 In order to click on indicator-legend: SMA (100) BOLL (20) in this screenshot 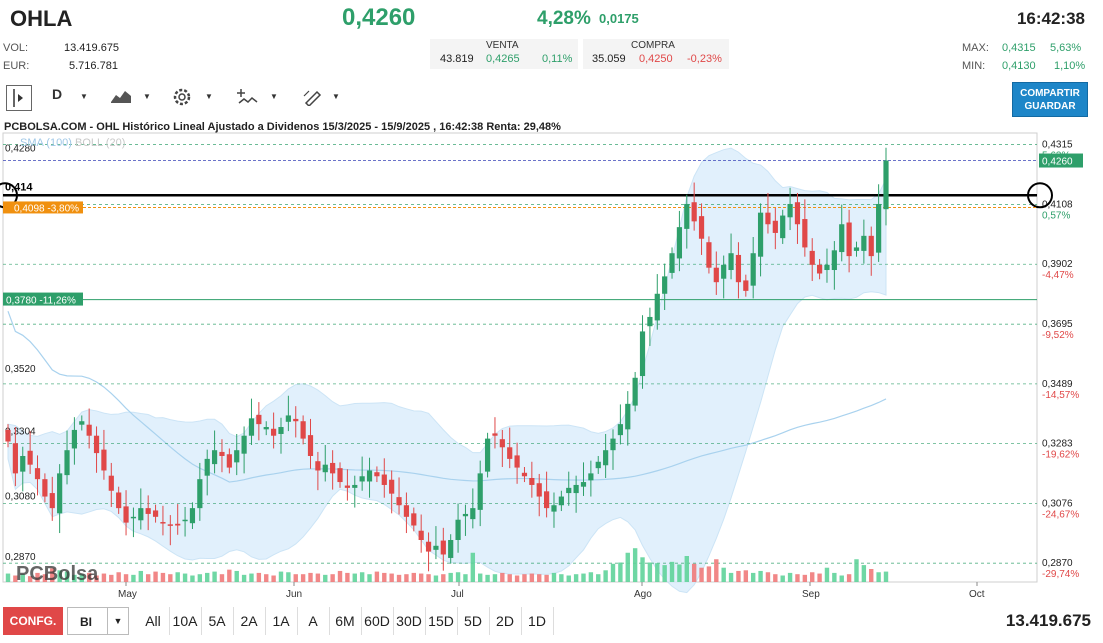, I will do `click(72, 143)`.